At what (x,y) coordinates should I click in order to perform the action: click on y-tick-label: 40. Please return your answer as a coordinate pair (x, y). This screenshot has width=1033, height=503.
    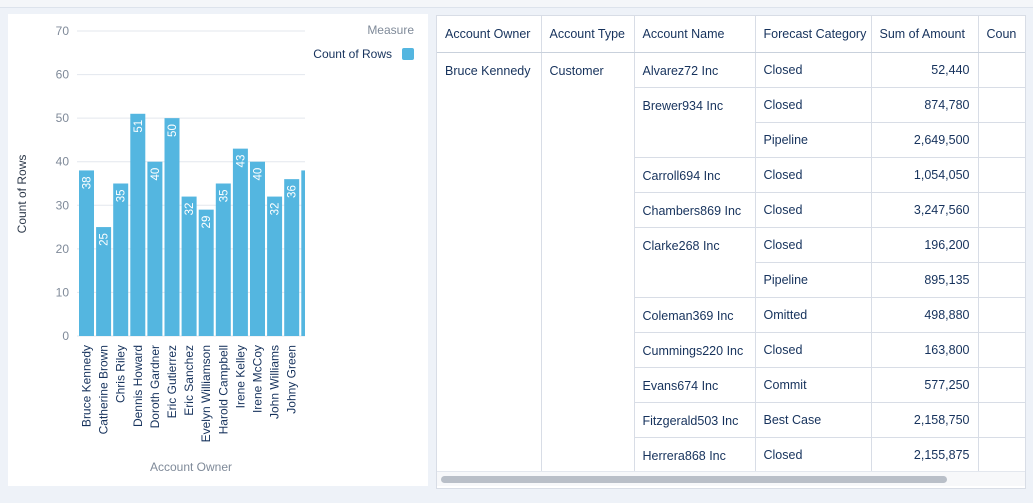
    Looking at the image, I should click on (63, 162).